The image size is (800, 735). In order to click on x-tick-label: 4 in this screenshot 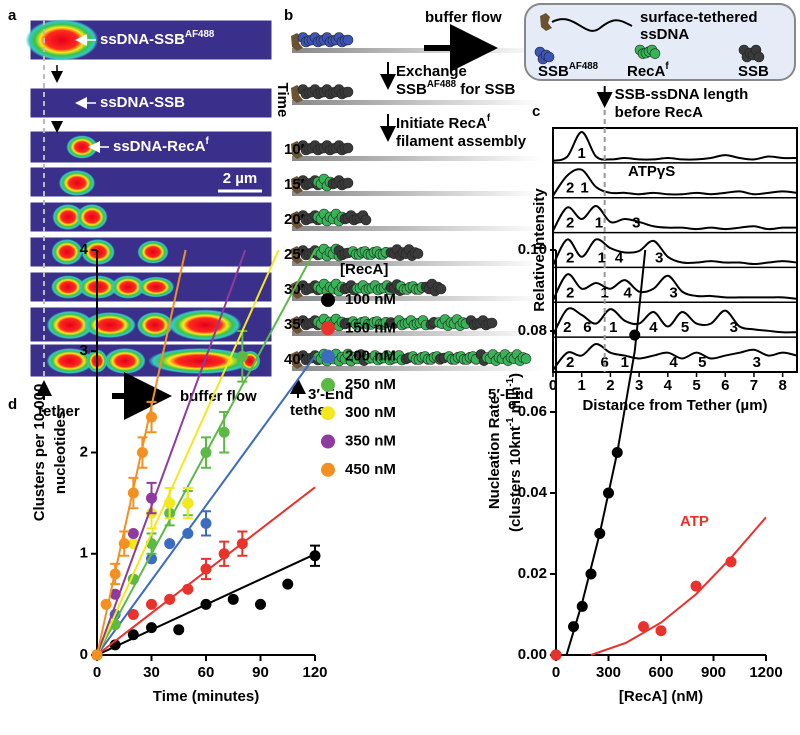, I will do `click(668, 385)`.